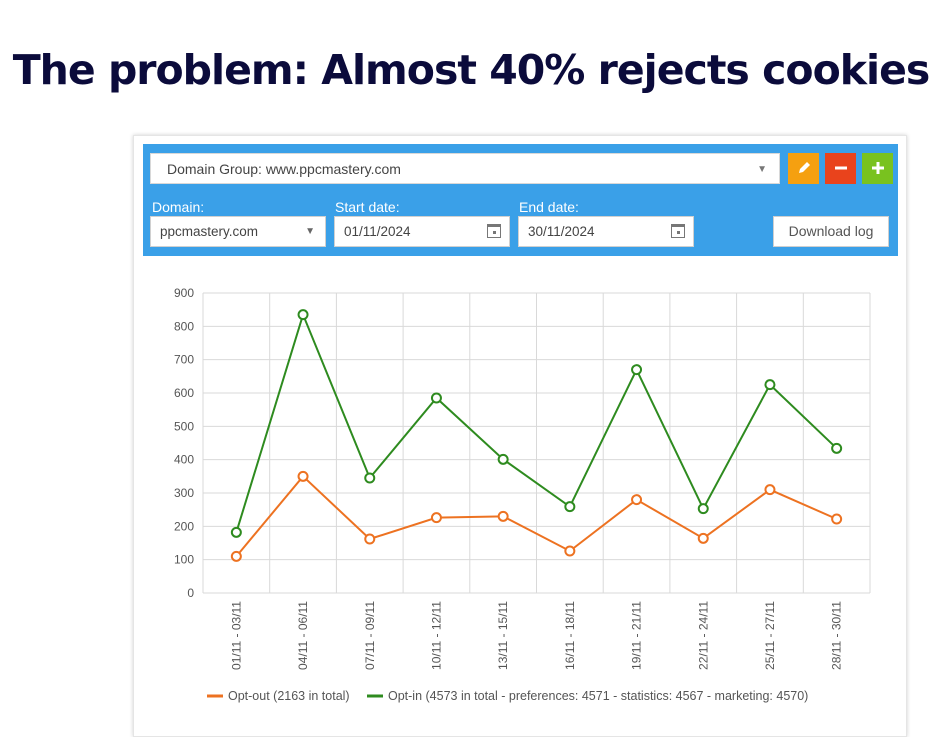 Image resolution: width=942 pixels, height=737 pixels. I want to click on minus-icon, so click(840, 168).